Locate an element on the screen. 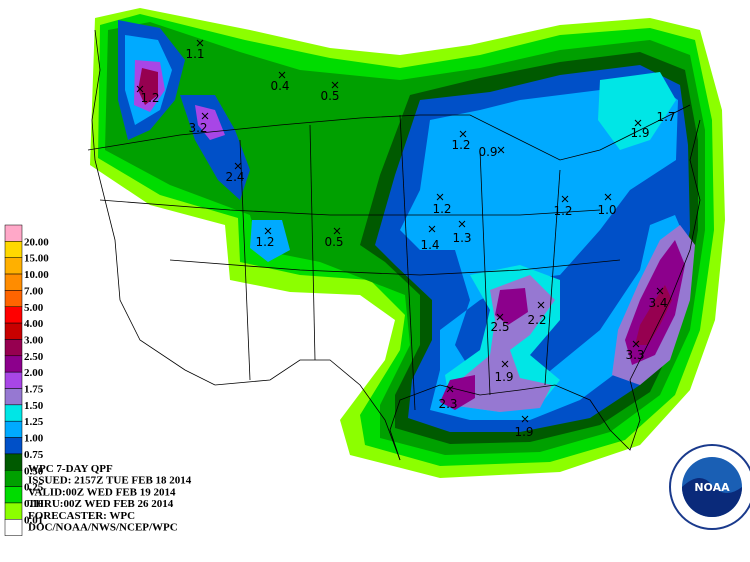 The width and height of the screenshot is (750, 562). legend-label: 2.00 is located at coordinates (34, 373).